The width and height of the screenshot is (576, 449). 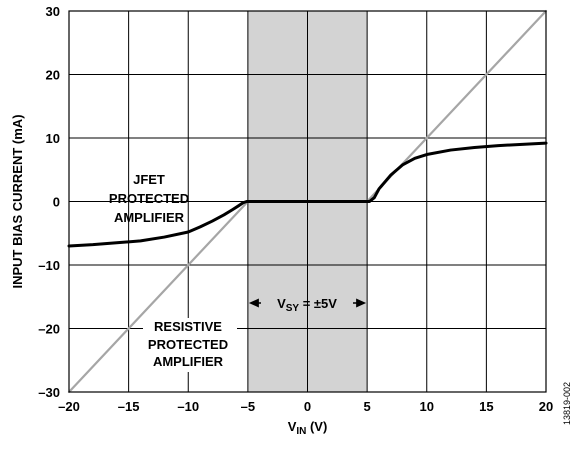 I want to click on figure-id: 13819-002, so click(x=567, y=403).